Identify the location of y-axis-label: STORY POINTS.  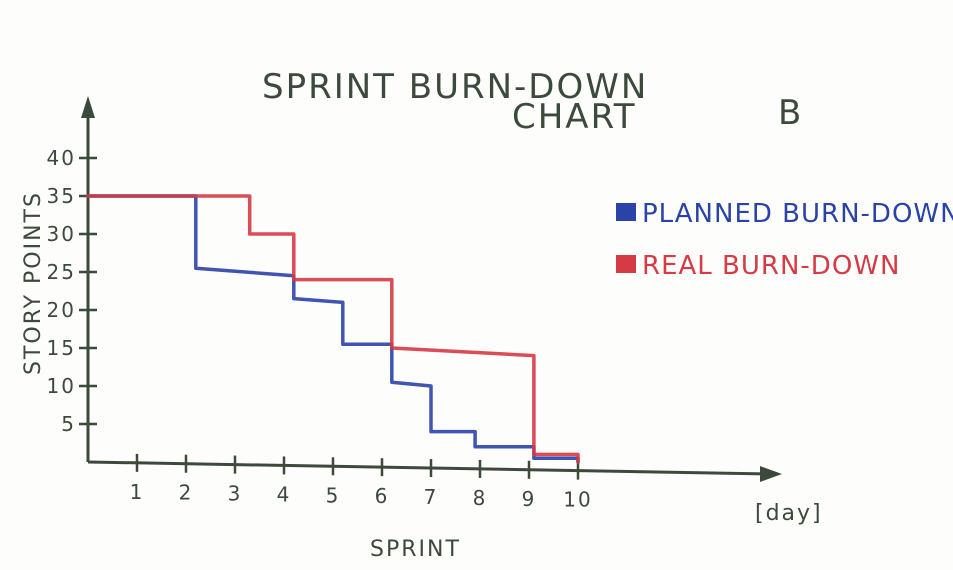
(33, 283).